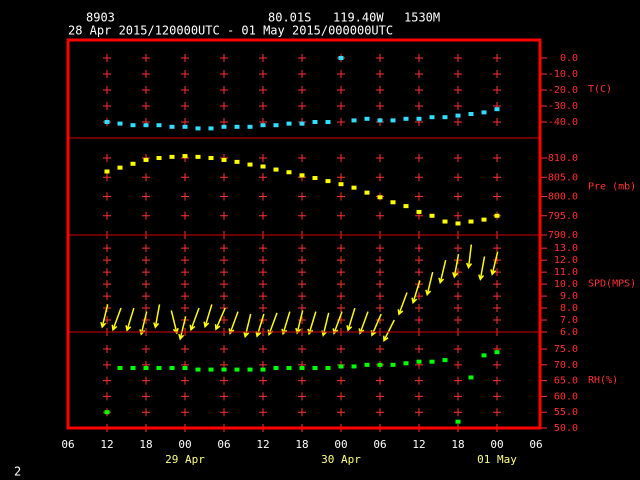 This screenshot has height=480, width=640. What do you see at coordinates (100, 18) in the screenshot?
I see `station: 8903` at bounding box center [100, 18].